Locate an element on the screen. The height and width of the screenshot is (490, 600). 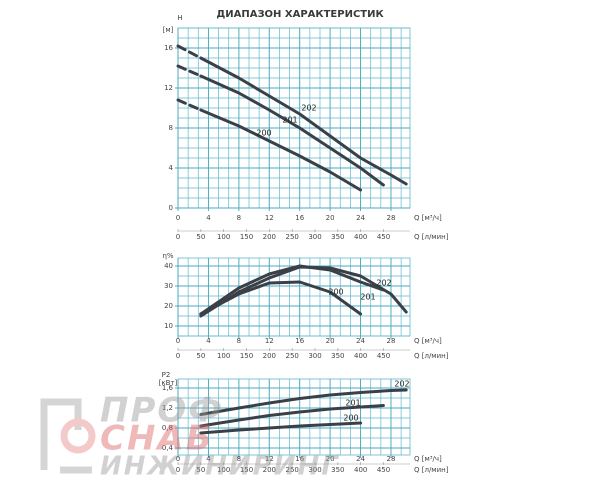
y-tick-label: 1,2 is located at coordinates (167, 408).